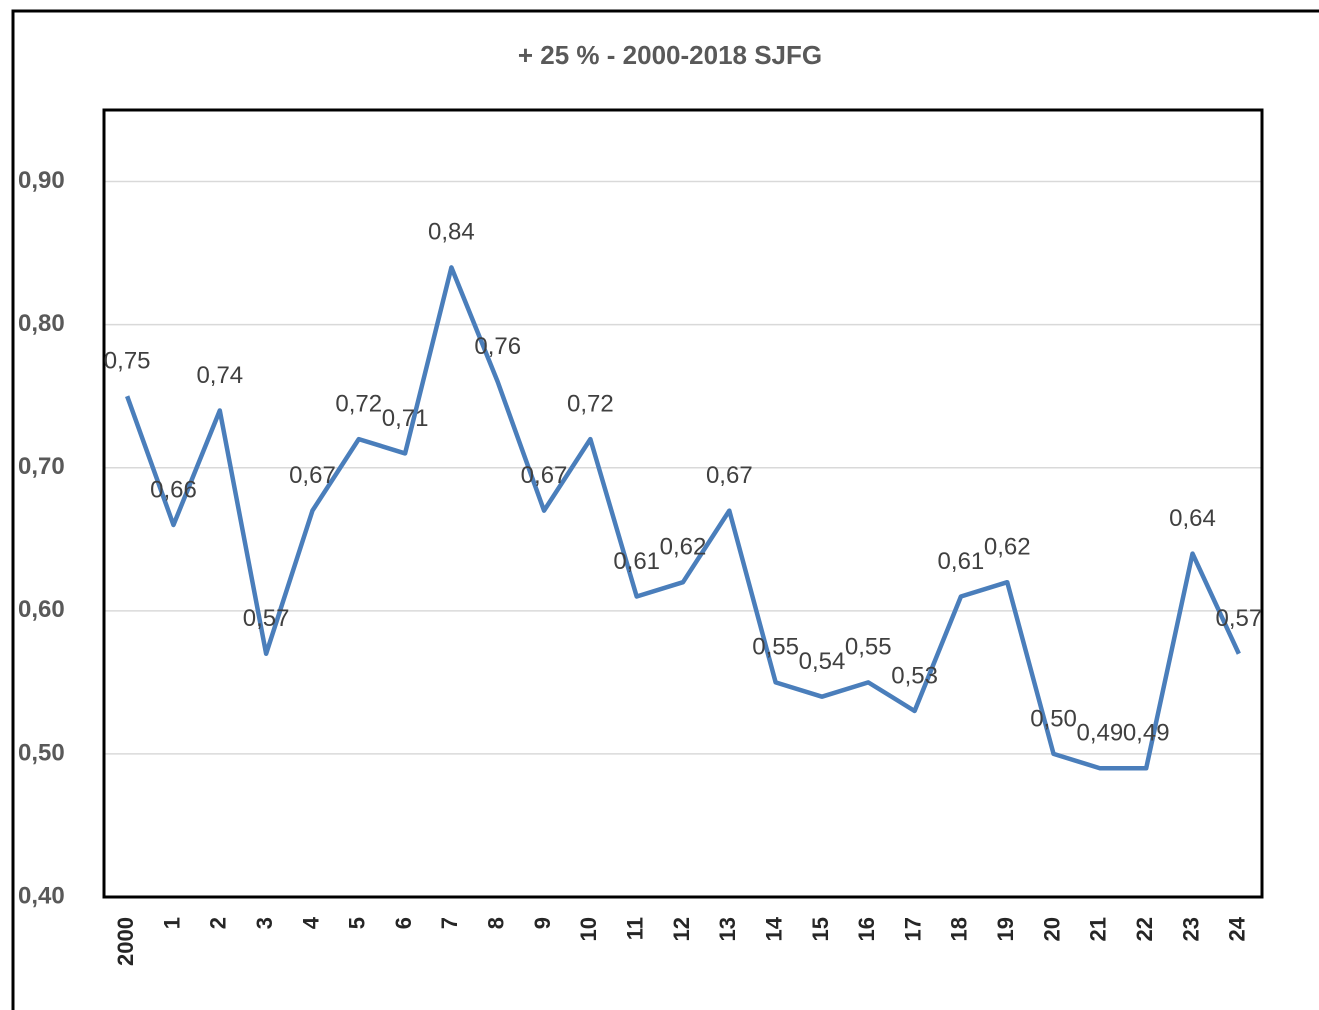 The image size is (1319, 1010). Describe the element at coordinates (822, 661) in the screenshot. I see `data-label: 0,54` at that location.